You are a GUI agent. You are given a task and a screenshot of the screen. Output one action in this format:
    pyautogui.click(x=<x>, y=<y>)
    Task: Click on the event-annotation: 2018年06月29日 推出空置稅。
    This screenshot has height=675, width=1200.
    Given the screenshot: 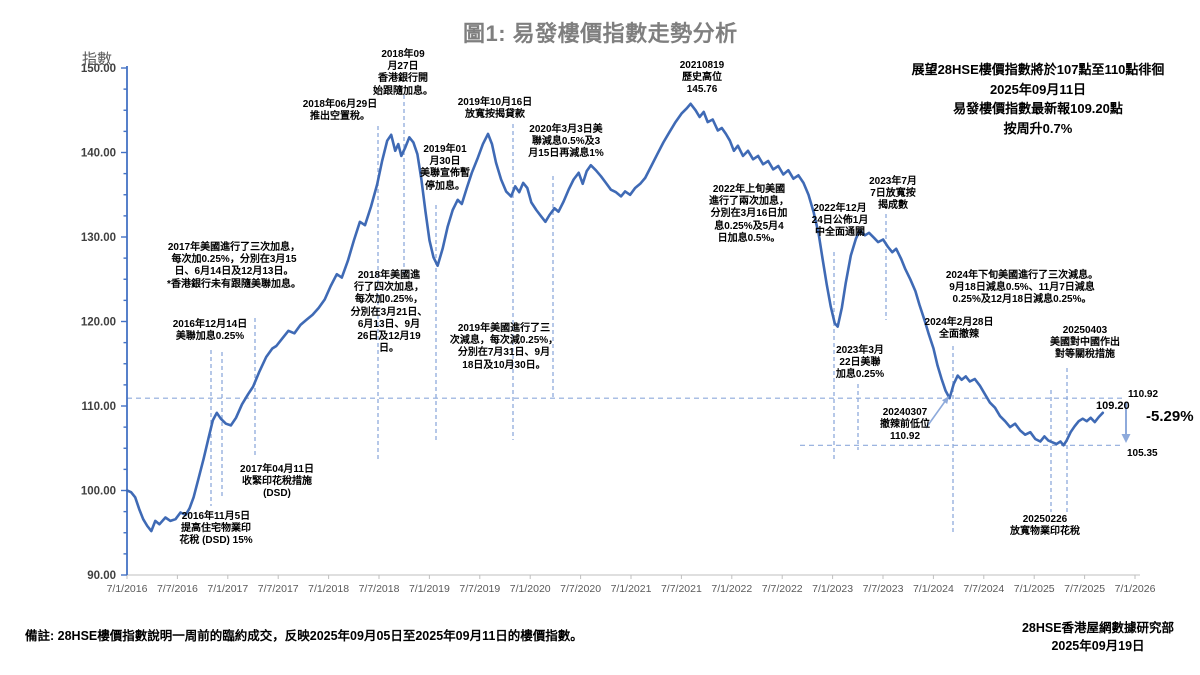 What is the action you would take?
    pyautogui.click(x=340, y=111)
    